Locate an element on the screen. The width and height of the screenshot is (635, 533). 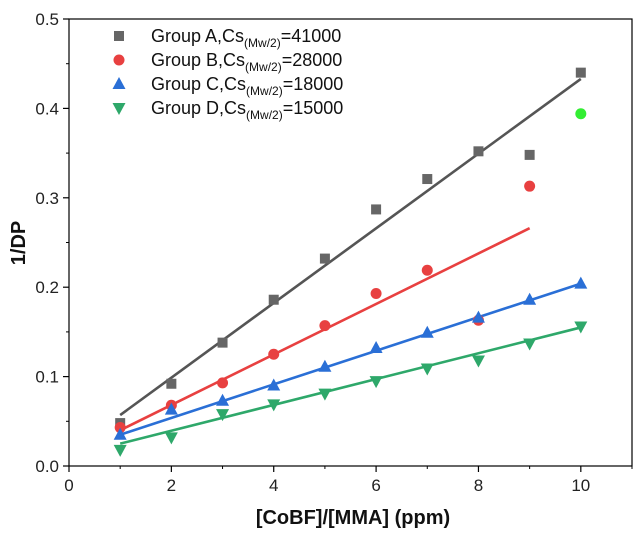
x-tick-label: 8 is located at coordinates (478, 485).